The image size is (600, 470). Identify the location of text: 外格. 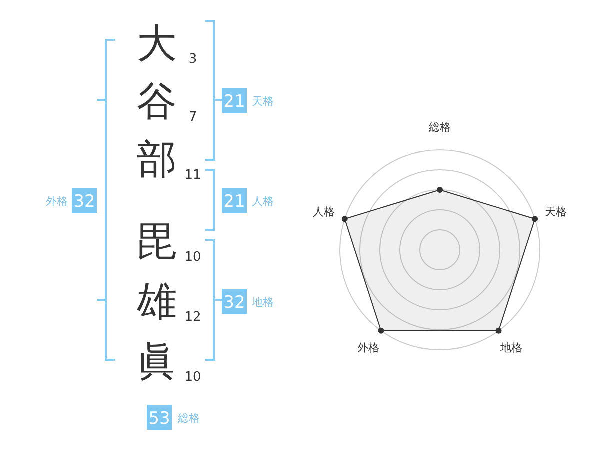
(57, 201).